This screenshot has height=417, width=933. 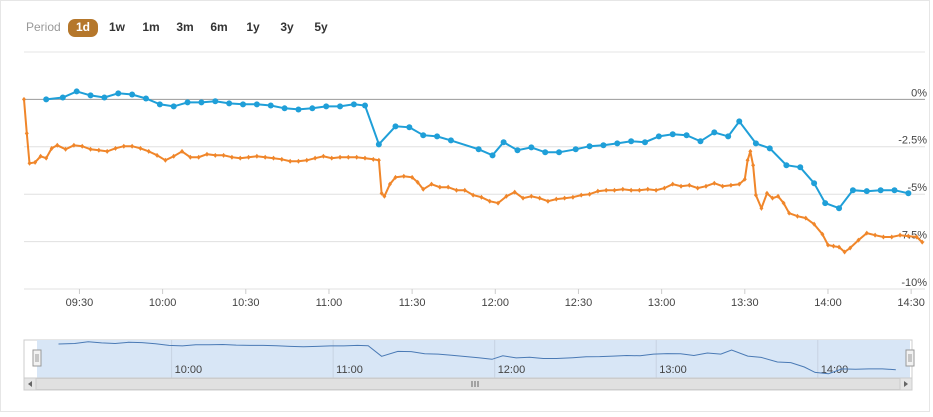 I want to click on y-tick-label: 0%, so click(x=919, y=93).